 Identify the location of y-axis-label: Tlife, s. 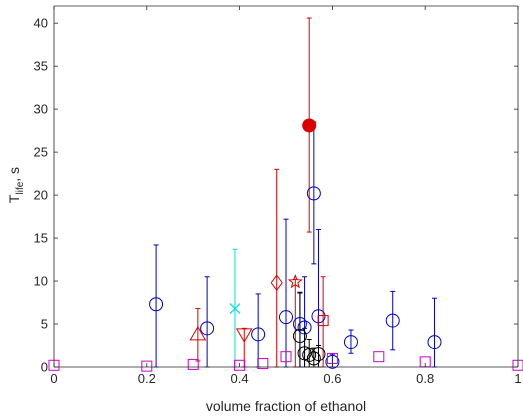
(16, 185).